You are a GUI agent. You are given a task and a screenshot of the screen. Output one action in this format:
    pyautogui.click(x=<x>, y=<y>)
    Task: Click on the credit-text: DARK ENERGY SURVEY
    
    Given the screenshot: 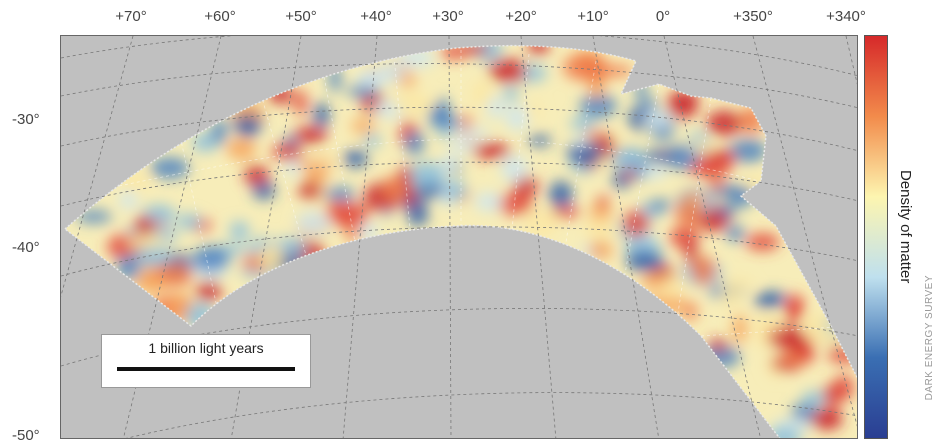 What is the action you would take?
    pyautogui.click(x=929, y=338)
    